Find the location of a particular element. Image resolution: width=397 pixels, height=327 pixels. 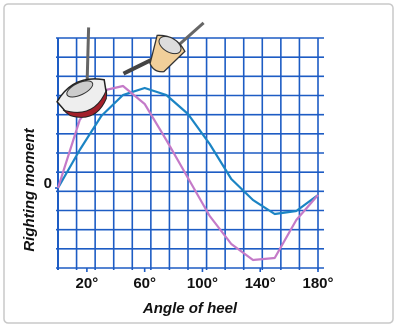

y-axis-label: Righting moment is located at coordinates (29, 189).